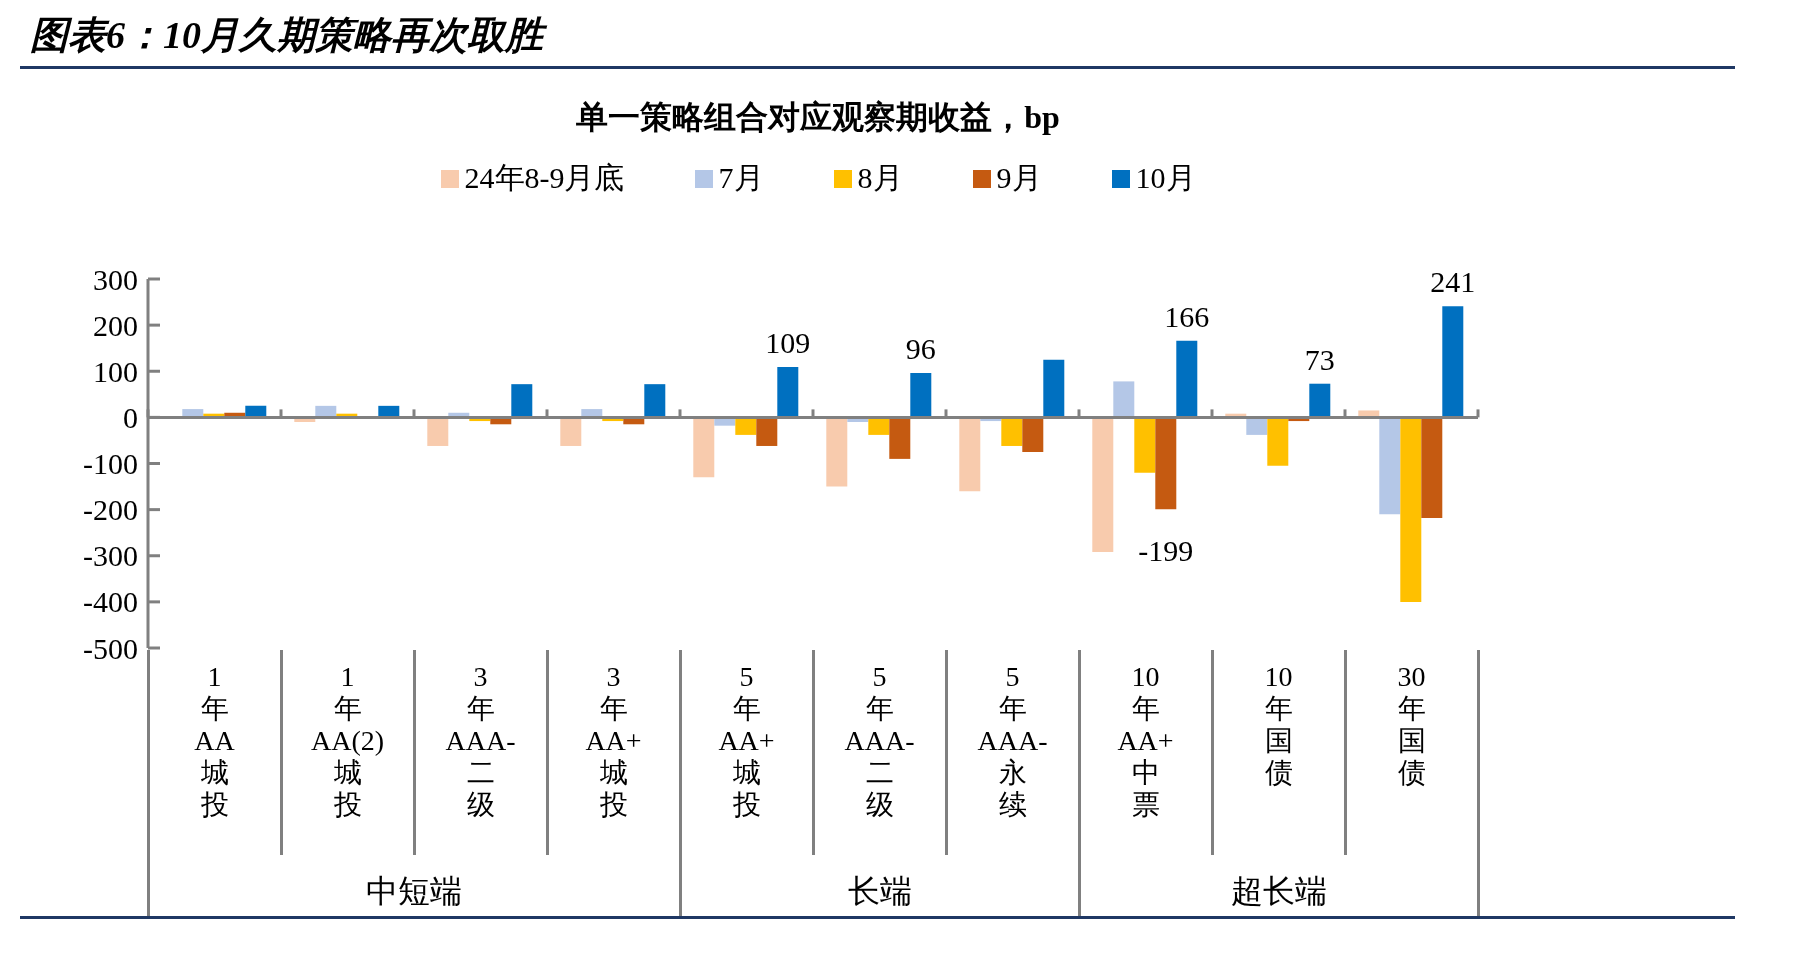 Image resolution: width=1811 pixels, height=972 pixels. Describe the element at coordinates (788, 343) in the screenshot. I see `data-label: 109` at that location.